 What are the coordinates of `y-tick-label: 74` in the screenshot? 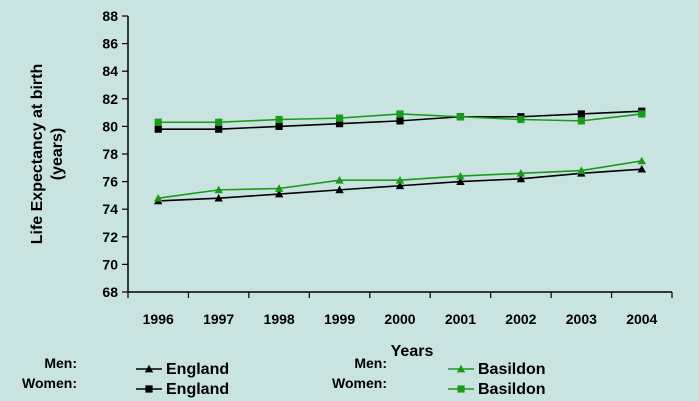 It's located at (110, 209).